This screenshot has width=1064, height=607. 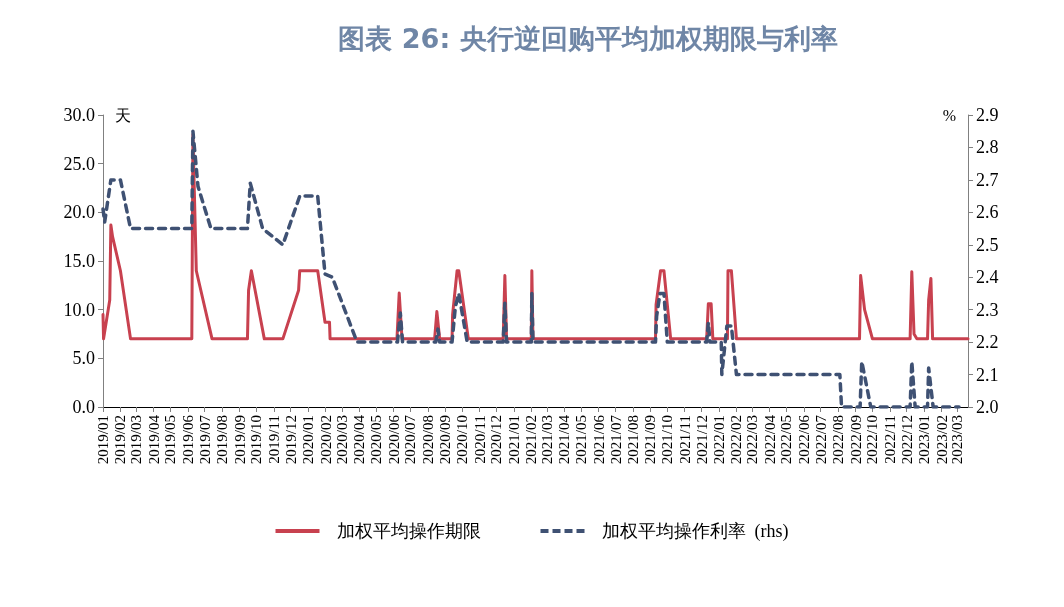 I want to click on x-tick-label: 2020/04, so click(x=359, y=439).